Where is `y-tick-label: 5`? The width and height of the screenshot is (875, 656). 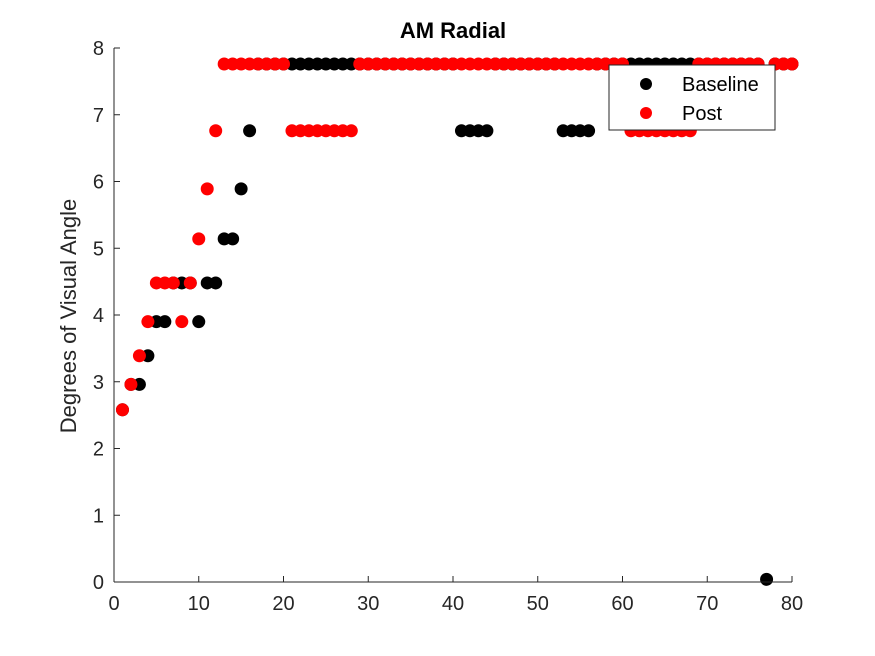
y-tick-label: 5 is located at coordinates (98, 249).